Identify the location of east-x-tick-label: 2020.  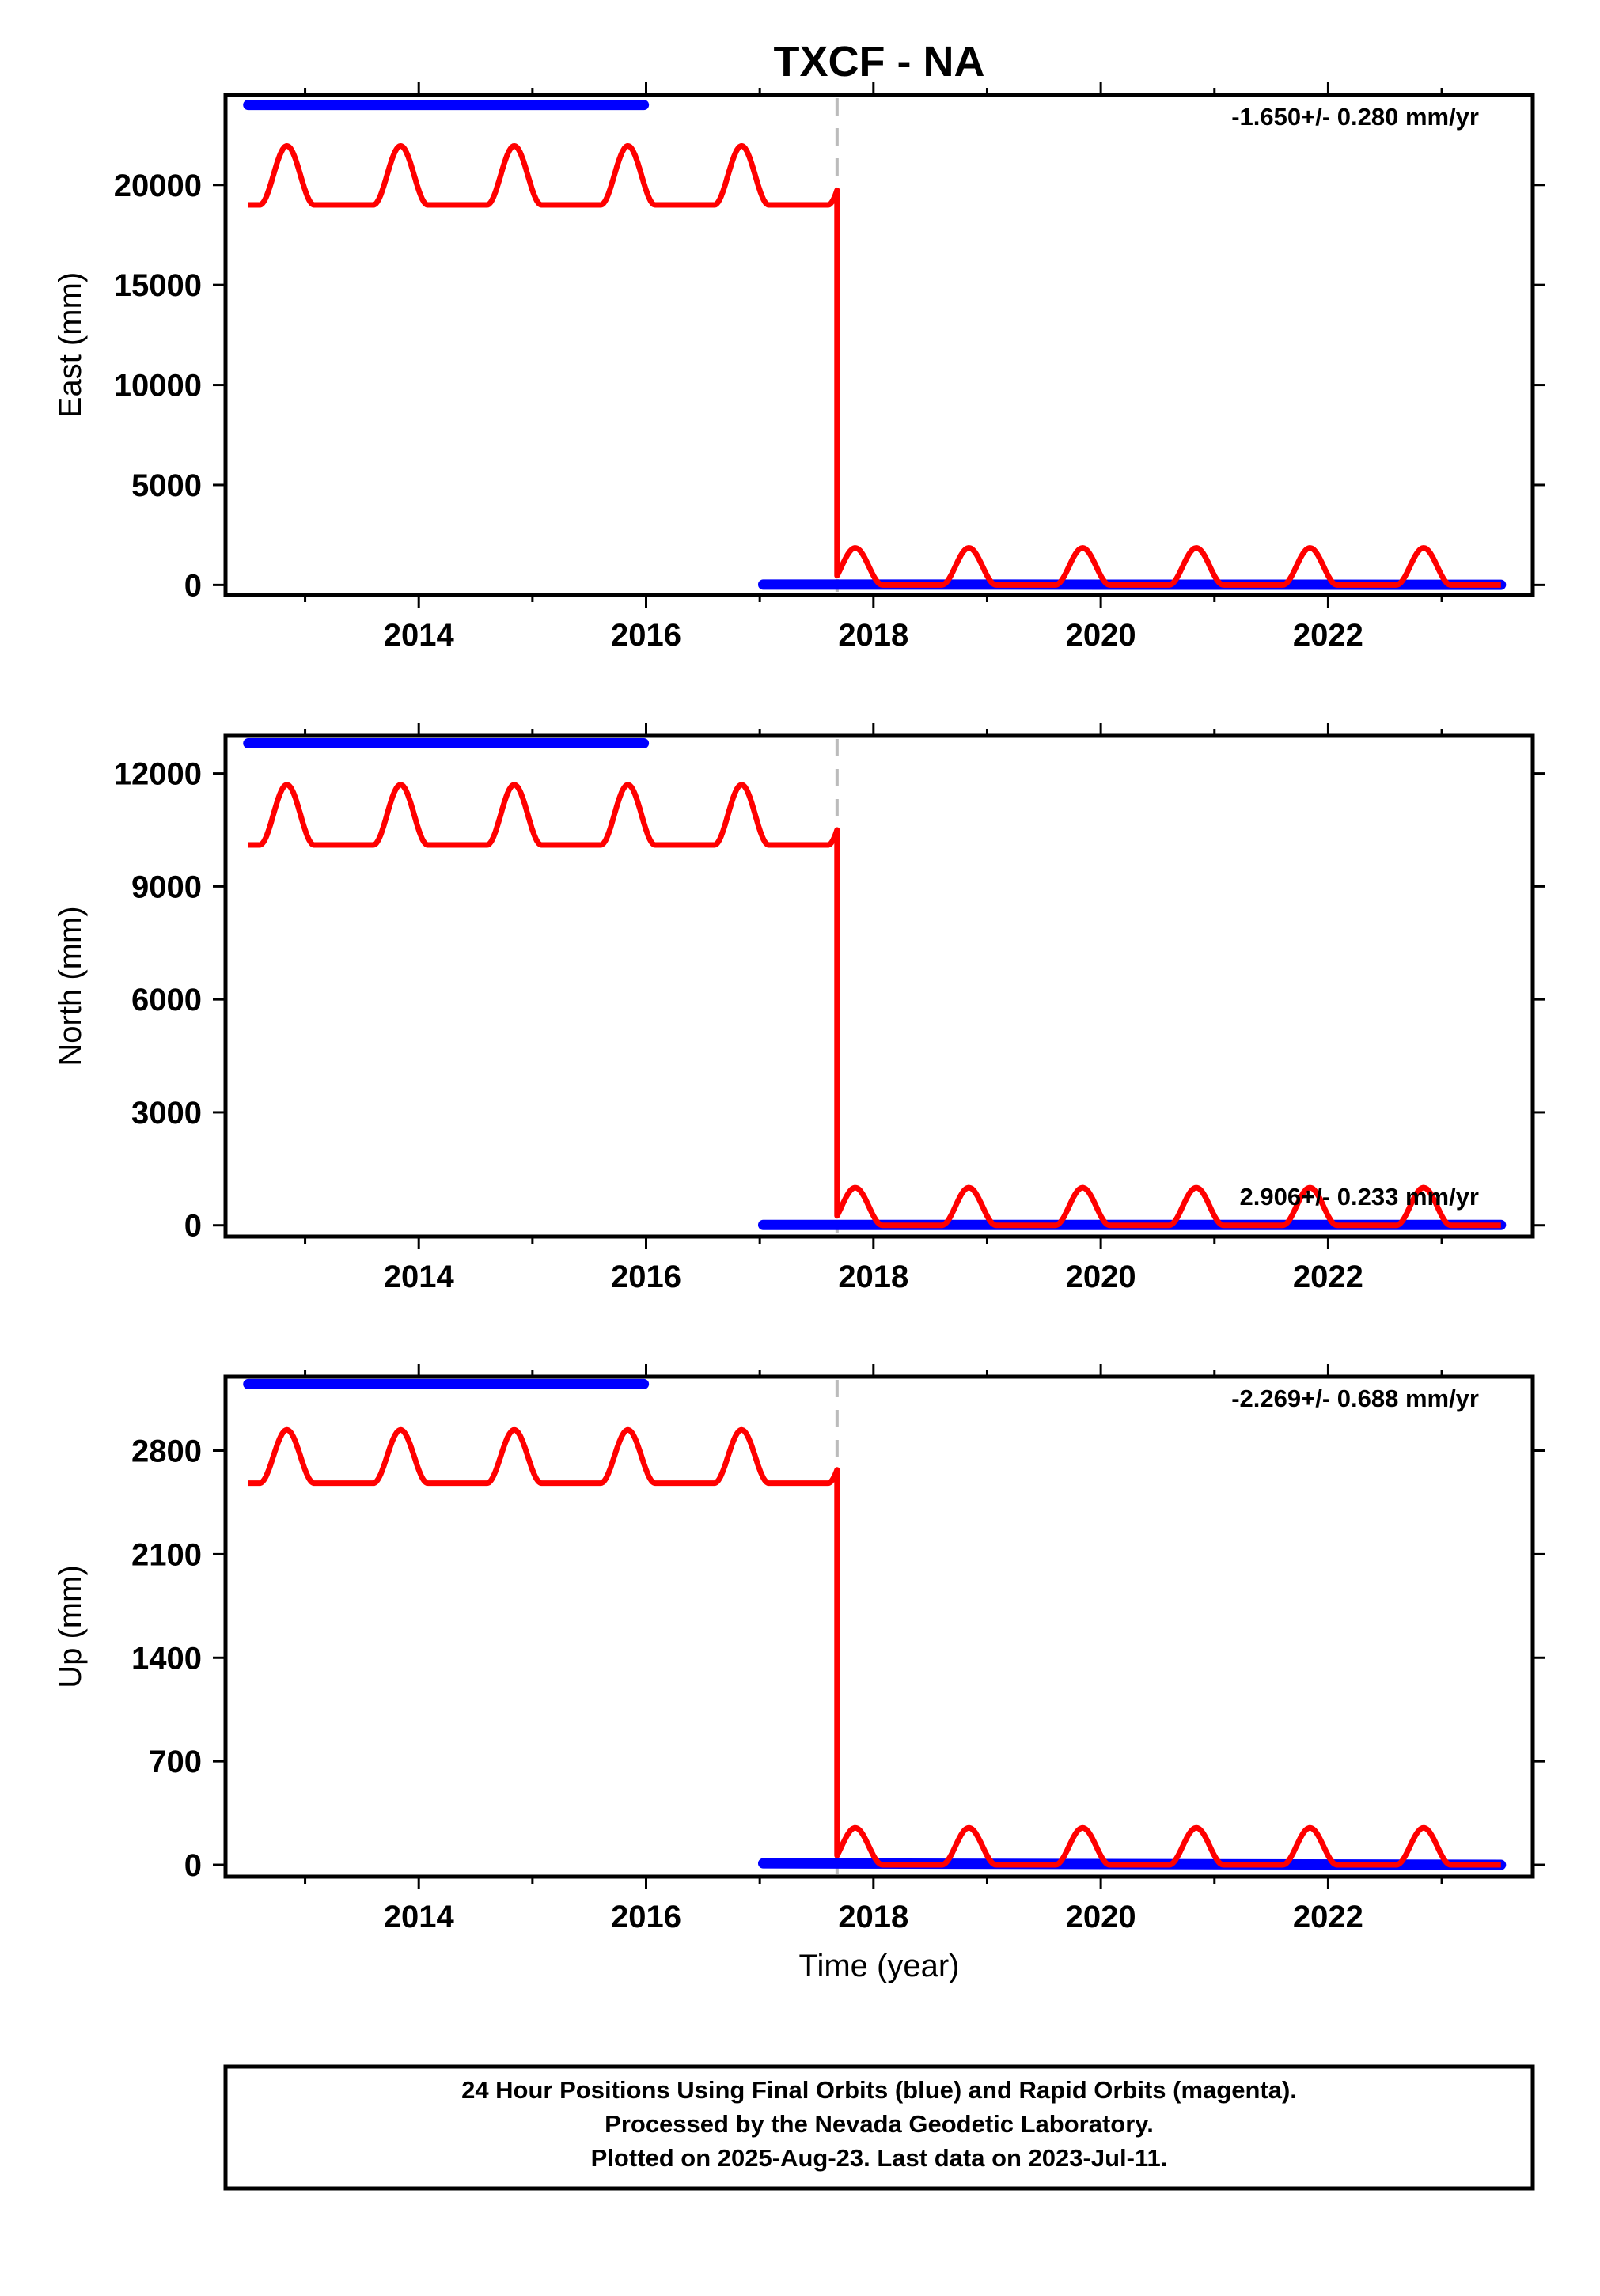
(1101, 635).